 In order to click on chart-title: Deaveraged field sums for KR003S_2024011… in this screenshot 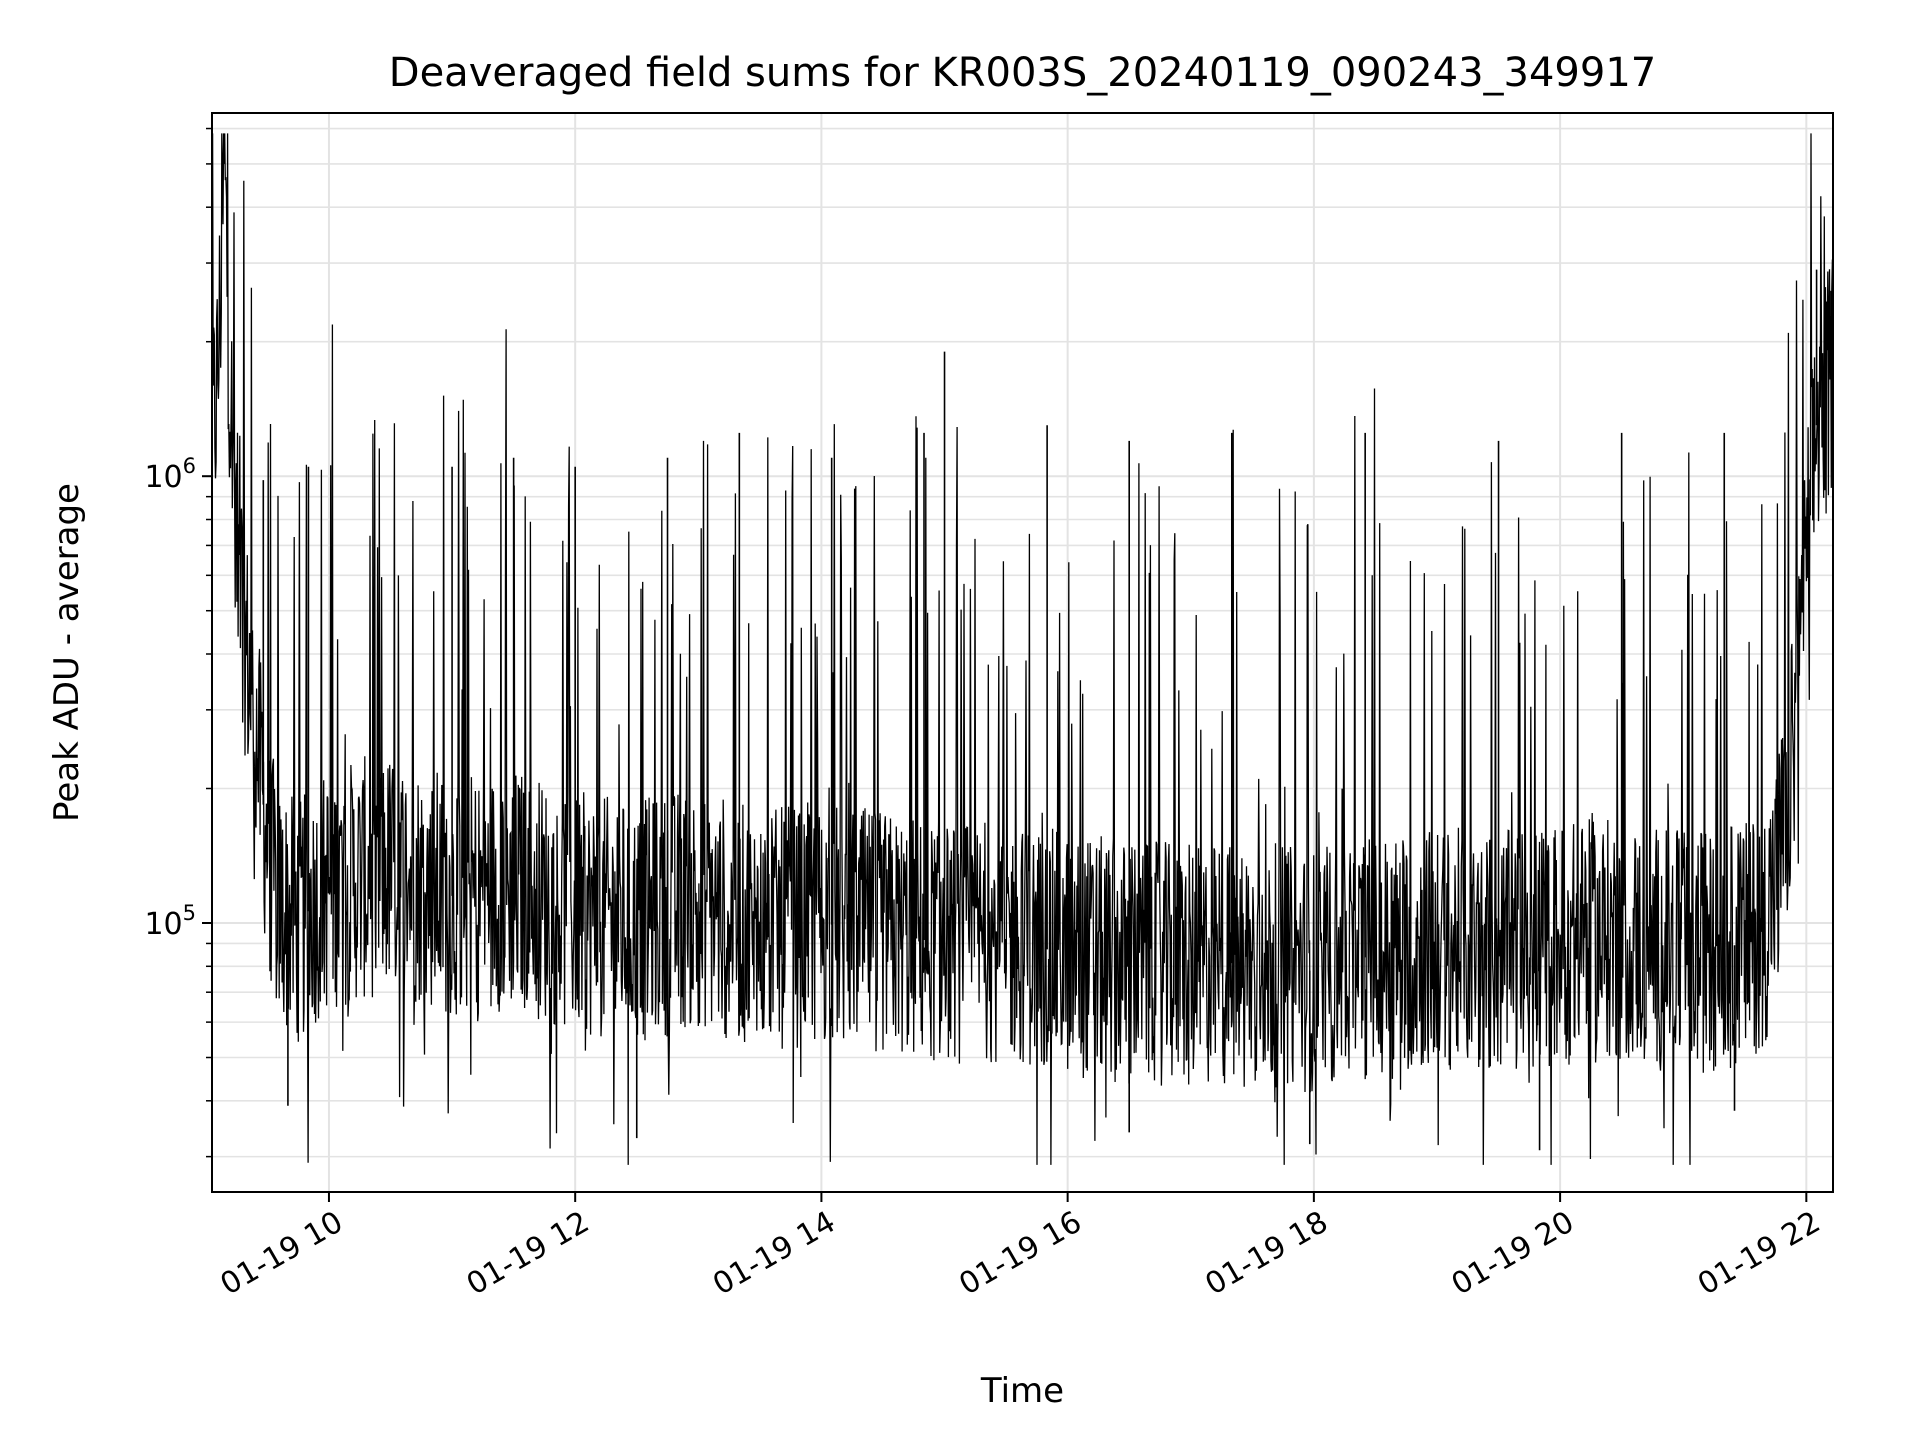, I will do `click(1022, 73)`.